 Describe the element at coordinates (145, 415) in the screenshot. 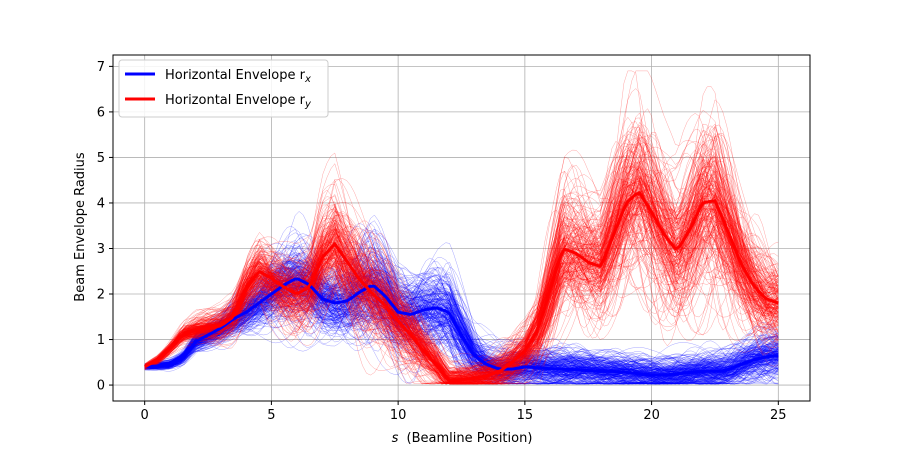

I see `x-tick-label: 0` at that location.